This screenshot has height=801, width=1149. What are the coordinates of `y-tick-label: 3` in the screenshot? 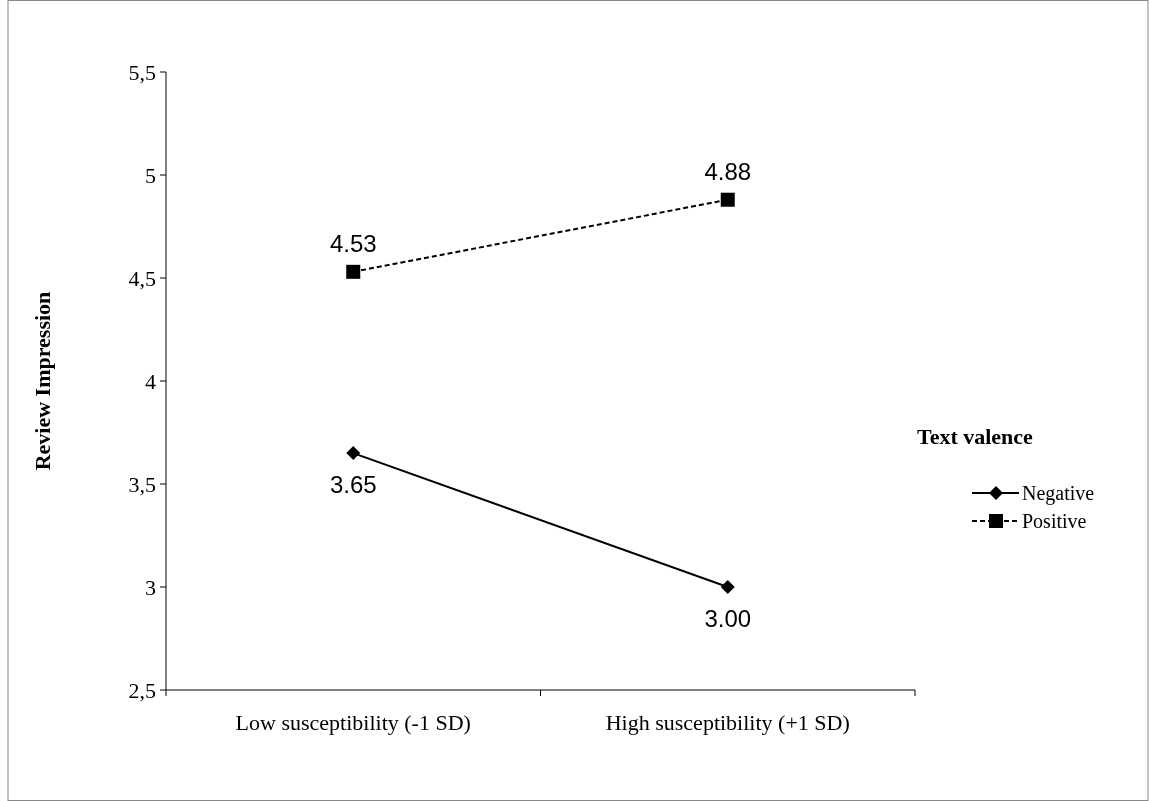 It's located at (150, 587).